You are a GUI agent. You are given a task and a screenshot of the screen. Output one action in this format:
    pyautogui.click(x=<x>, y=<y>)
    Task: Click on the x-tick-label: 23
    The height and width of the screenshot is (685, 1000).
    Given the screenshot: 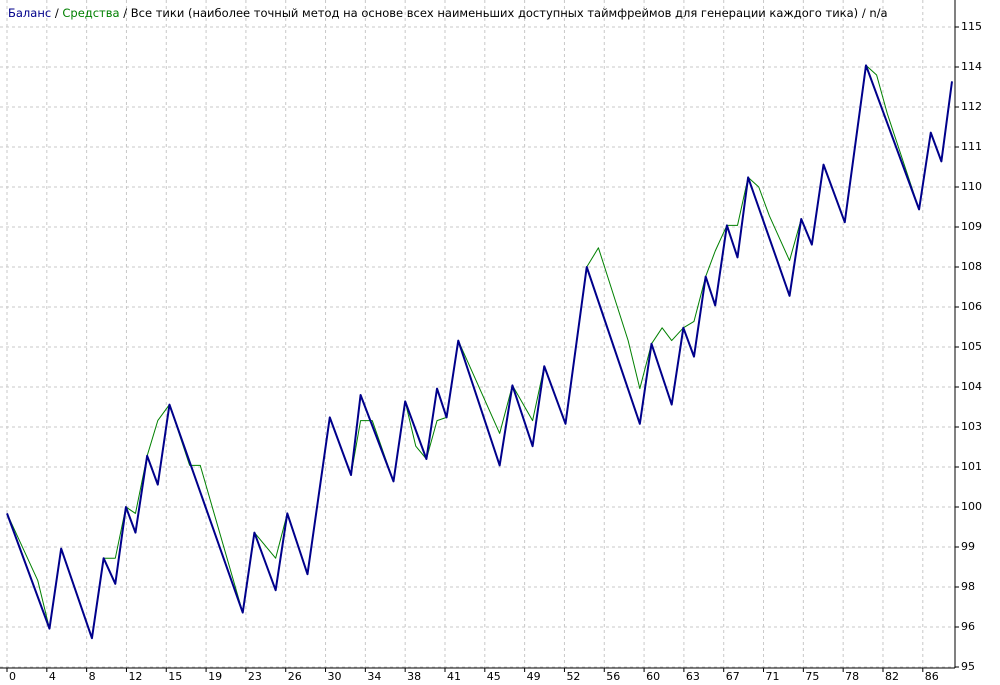 What is the action you would take?
    pyautogui.click(x=255, y=676)
    